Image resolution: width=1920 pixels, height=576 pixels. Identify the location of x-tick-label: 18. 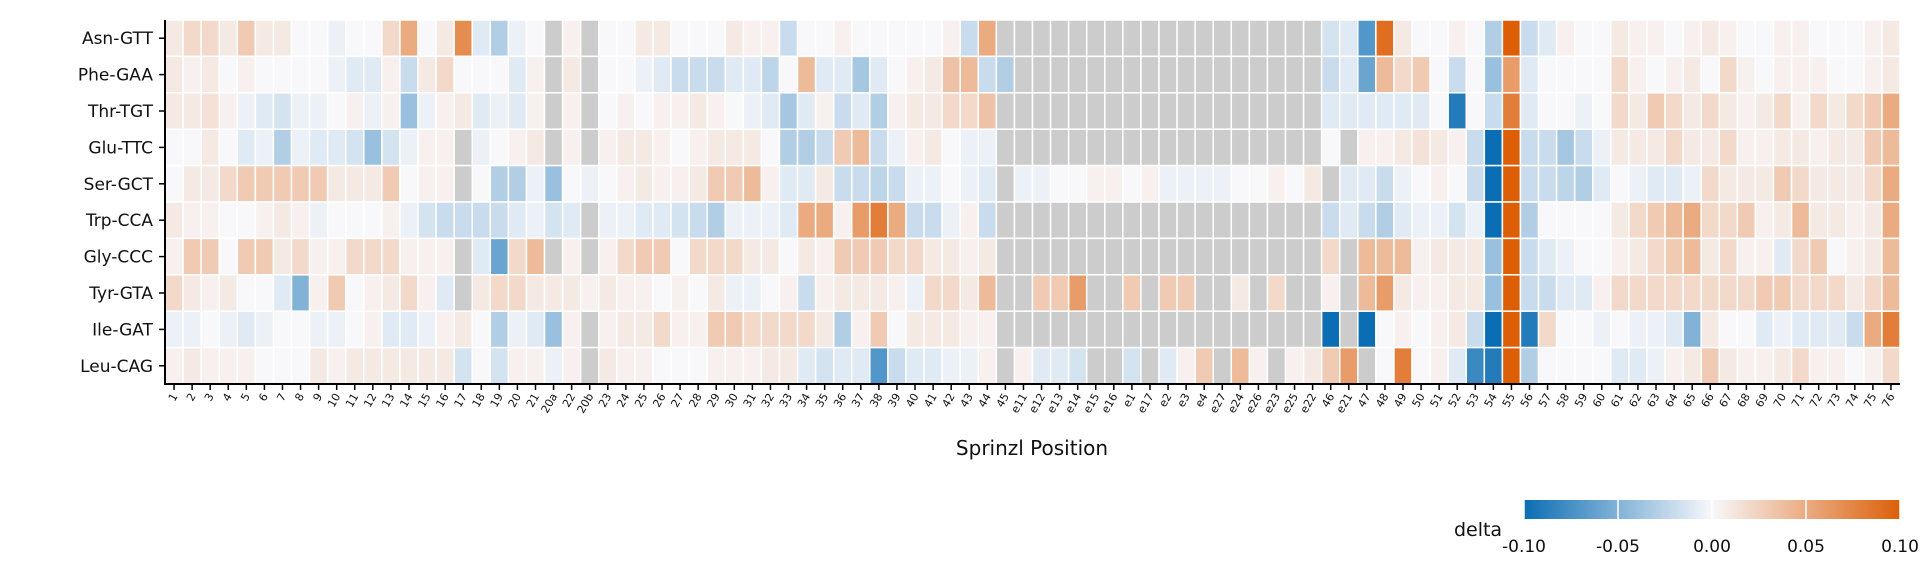
(479, 400).